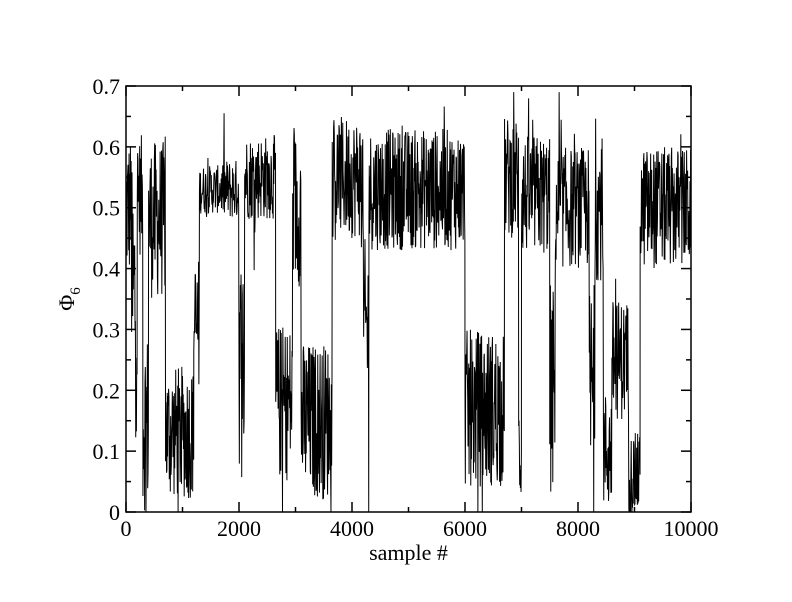  What do you see at coordinates (107, 329) in the screenshot?
I see `y-tick-label: 0.3` at bounding box center [107, 329].